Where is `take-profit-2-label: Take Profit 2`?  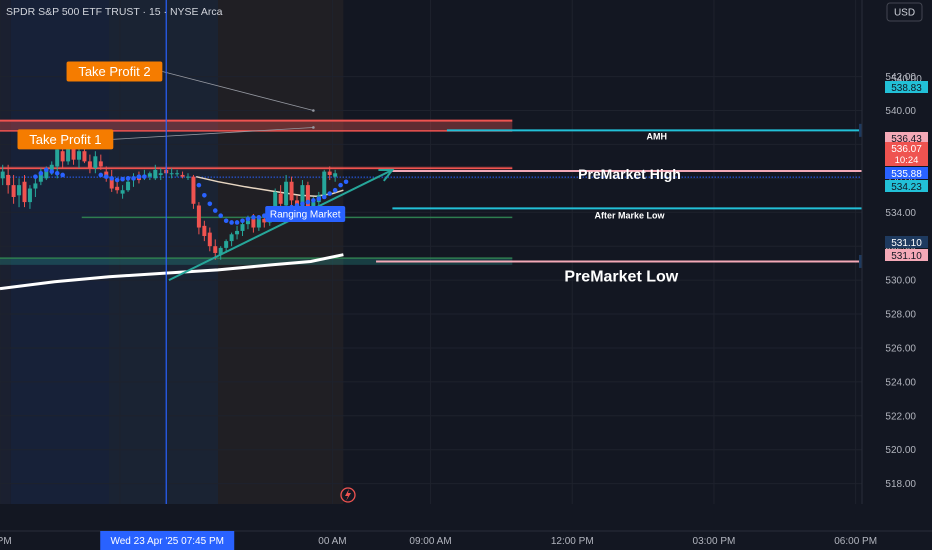 take-profit-2-label: Take Profit 2 is located at coordinates (114, 71).